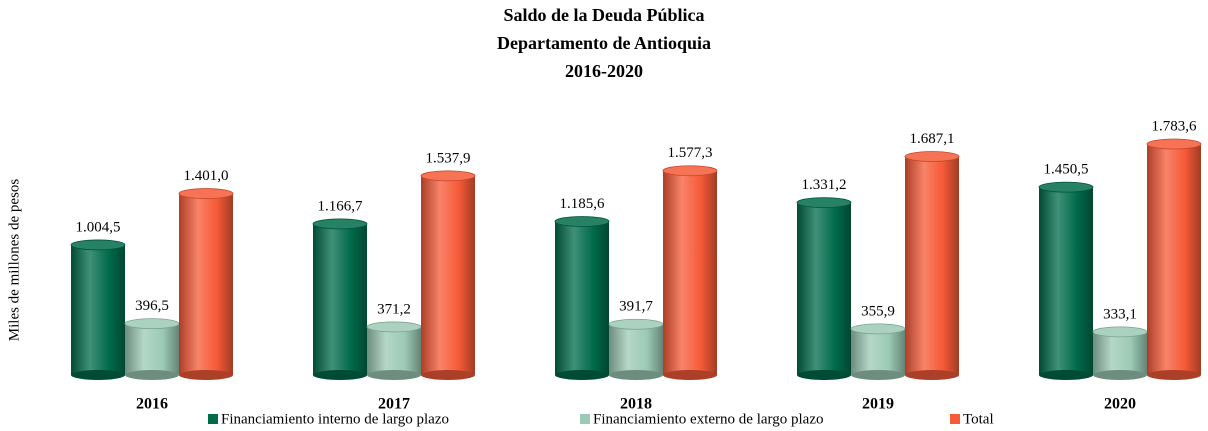  Describe the element at coordinates (394, 309) in the screenshot. I see `data-label: 371,2` at that location.